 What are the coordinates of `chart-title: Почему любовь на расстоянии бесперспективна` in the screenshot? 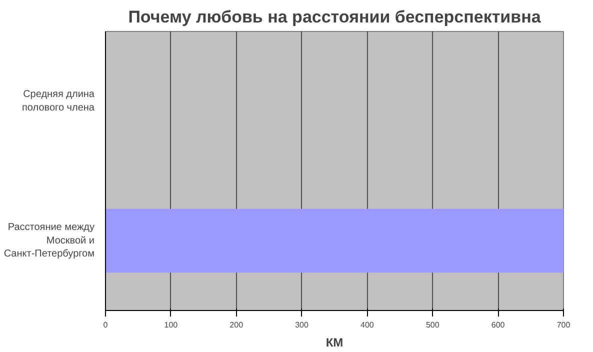 It's located at (335, 17).